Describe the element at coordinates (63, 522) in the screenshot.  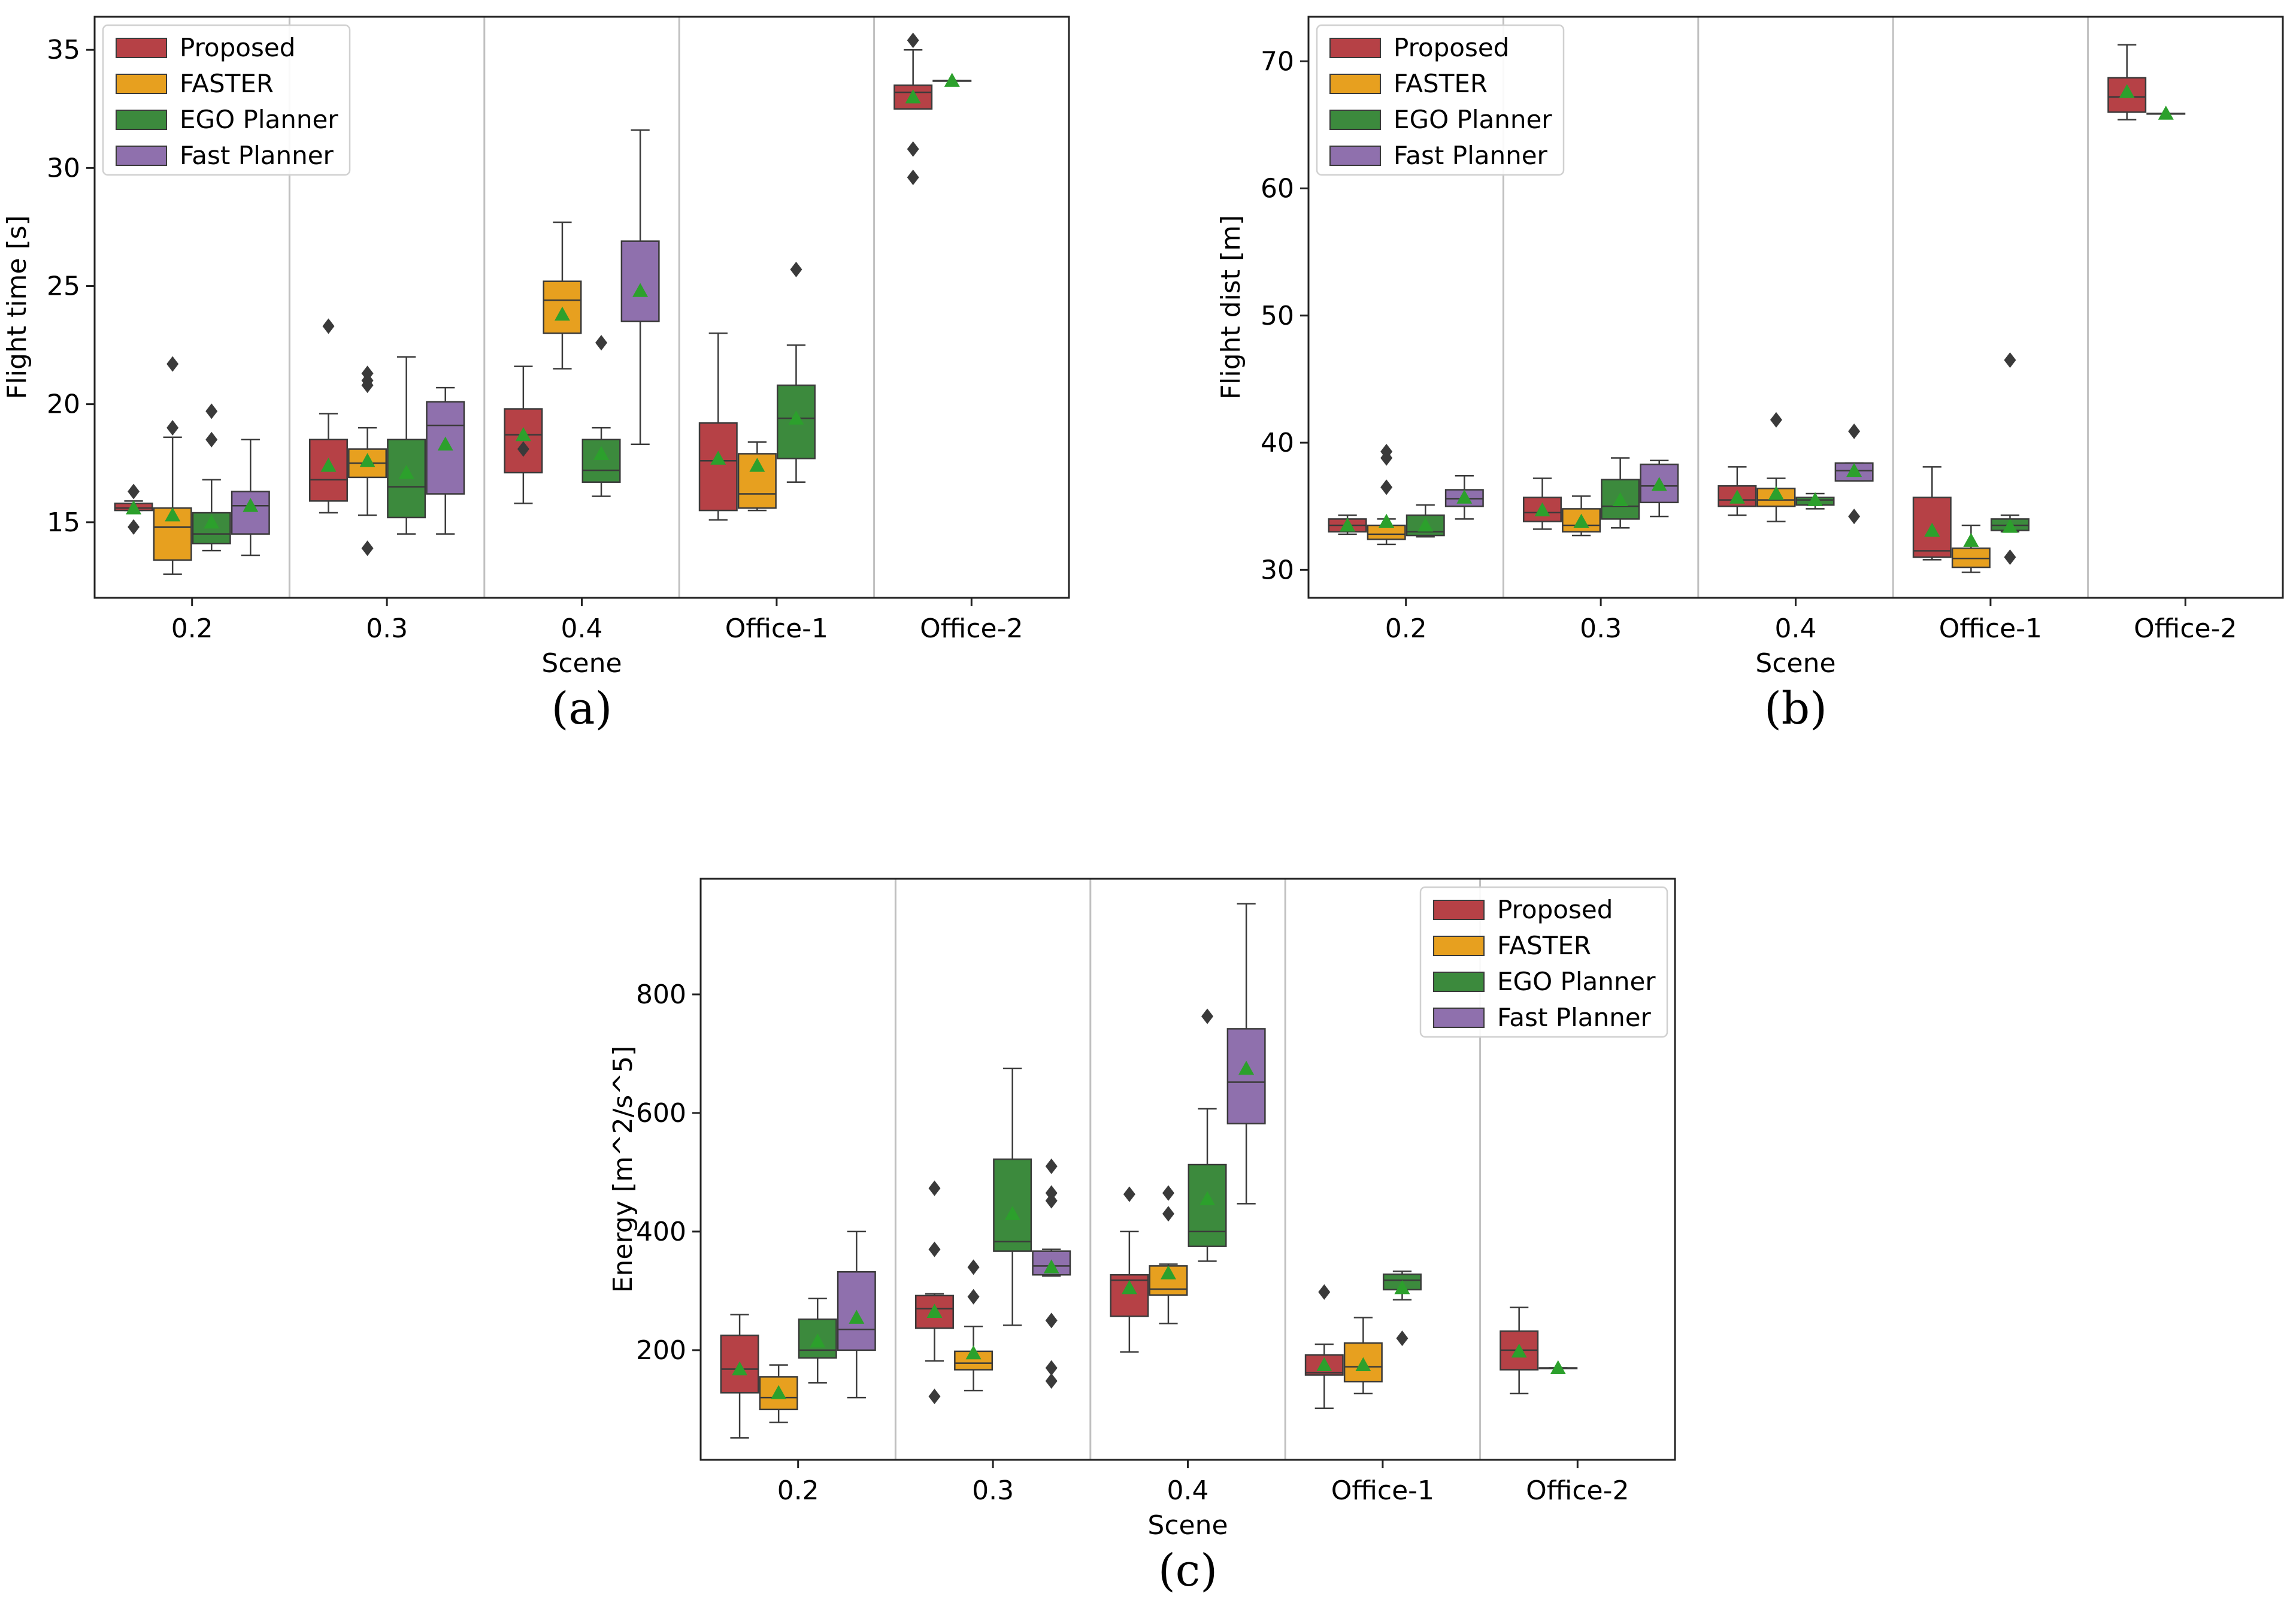
I see `y-tick-label: 15` at that location.